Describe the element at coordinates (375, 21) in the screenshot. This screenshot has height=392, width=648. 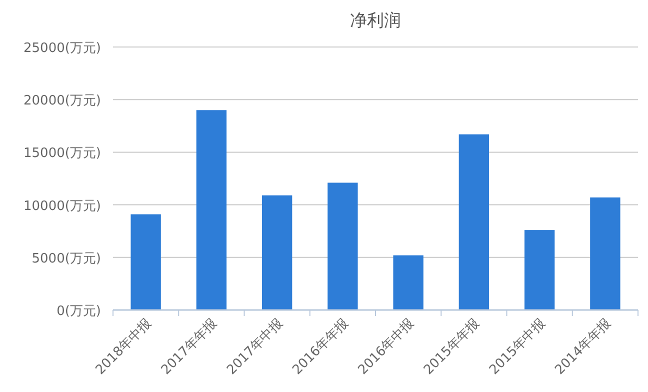
I see `chart-title: 净利润` at that location.